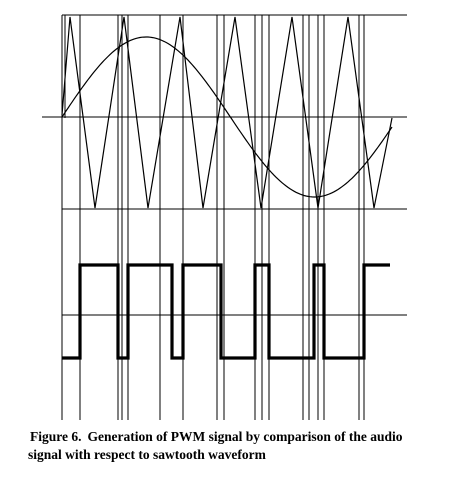 Image resolution: width=476 pixels, height=478 pixels. Describe the element at coordinates (147, 454) in the screenshot. I see `caption-line-2: signal with respect to sawtooth waveform` at that location.